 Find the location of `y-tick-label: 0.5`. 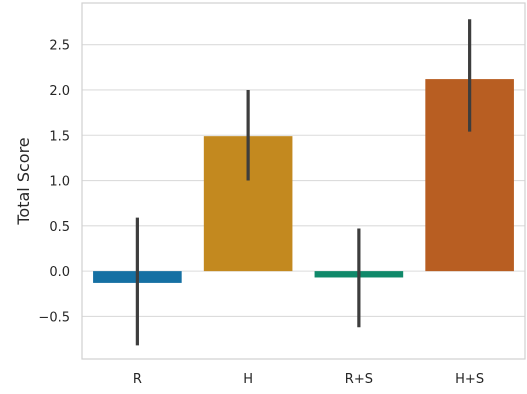

y-tick-label: 0.5 is located at coordinates (59, 227).